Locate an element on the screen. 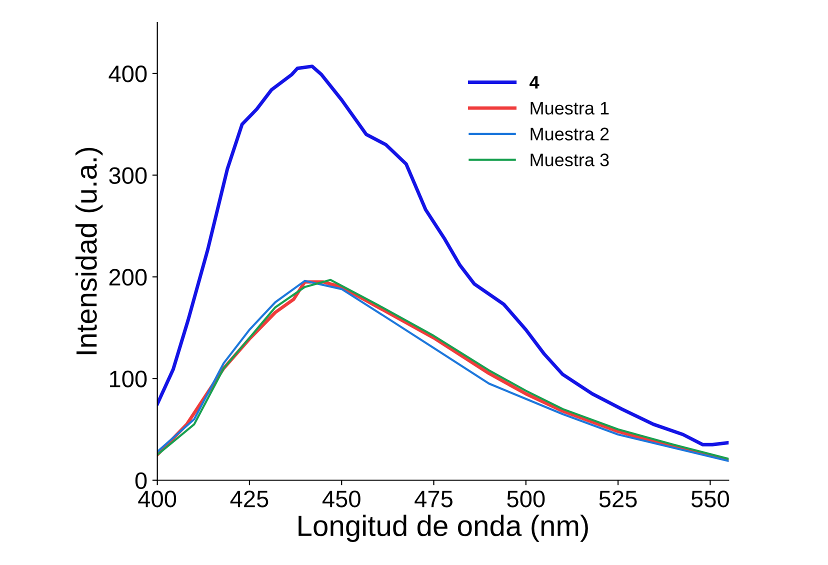 The image size is (828, 565). x-tick-label: 500 is located at coordinates (526, 499).